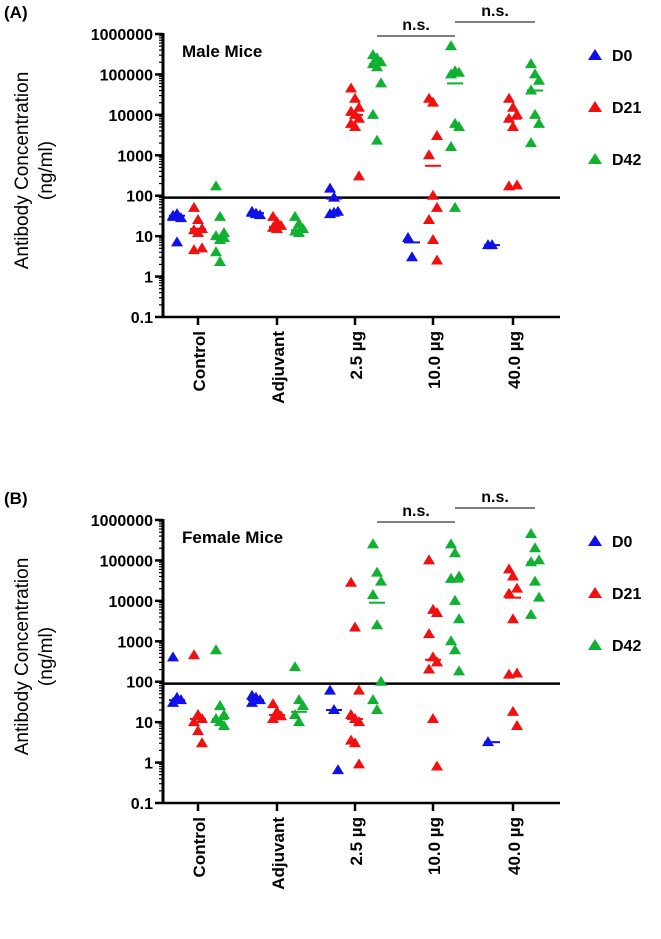  I want to click on y-tick-label: 100, so click(139, 197).